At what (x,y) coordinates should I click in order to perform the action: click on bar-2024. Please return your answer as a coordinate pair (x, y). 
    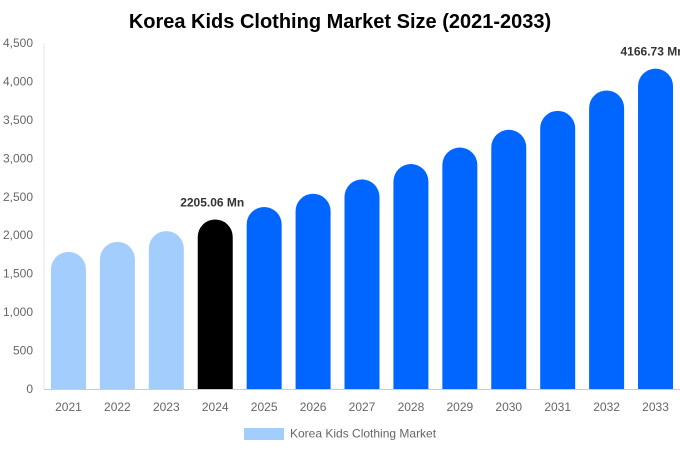
    Looking at the image, I should click on (215, 304).